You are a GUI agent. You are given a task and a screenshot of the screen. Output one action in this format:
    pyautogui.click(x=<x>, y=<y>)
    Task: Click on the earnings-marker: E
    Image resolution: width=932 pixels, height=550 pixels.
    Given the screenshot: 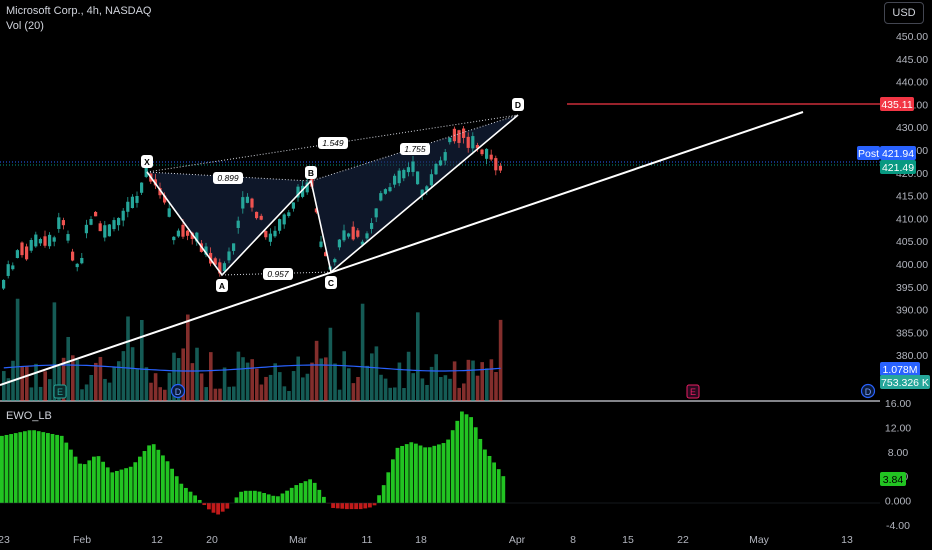 What is the action you would take?
    pyautogui.click(x=60, y=391)
    